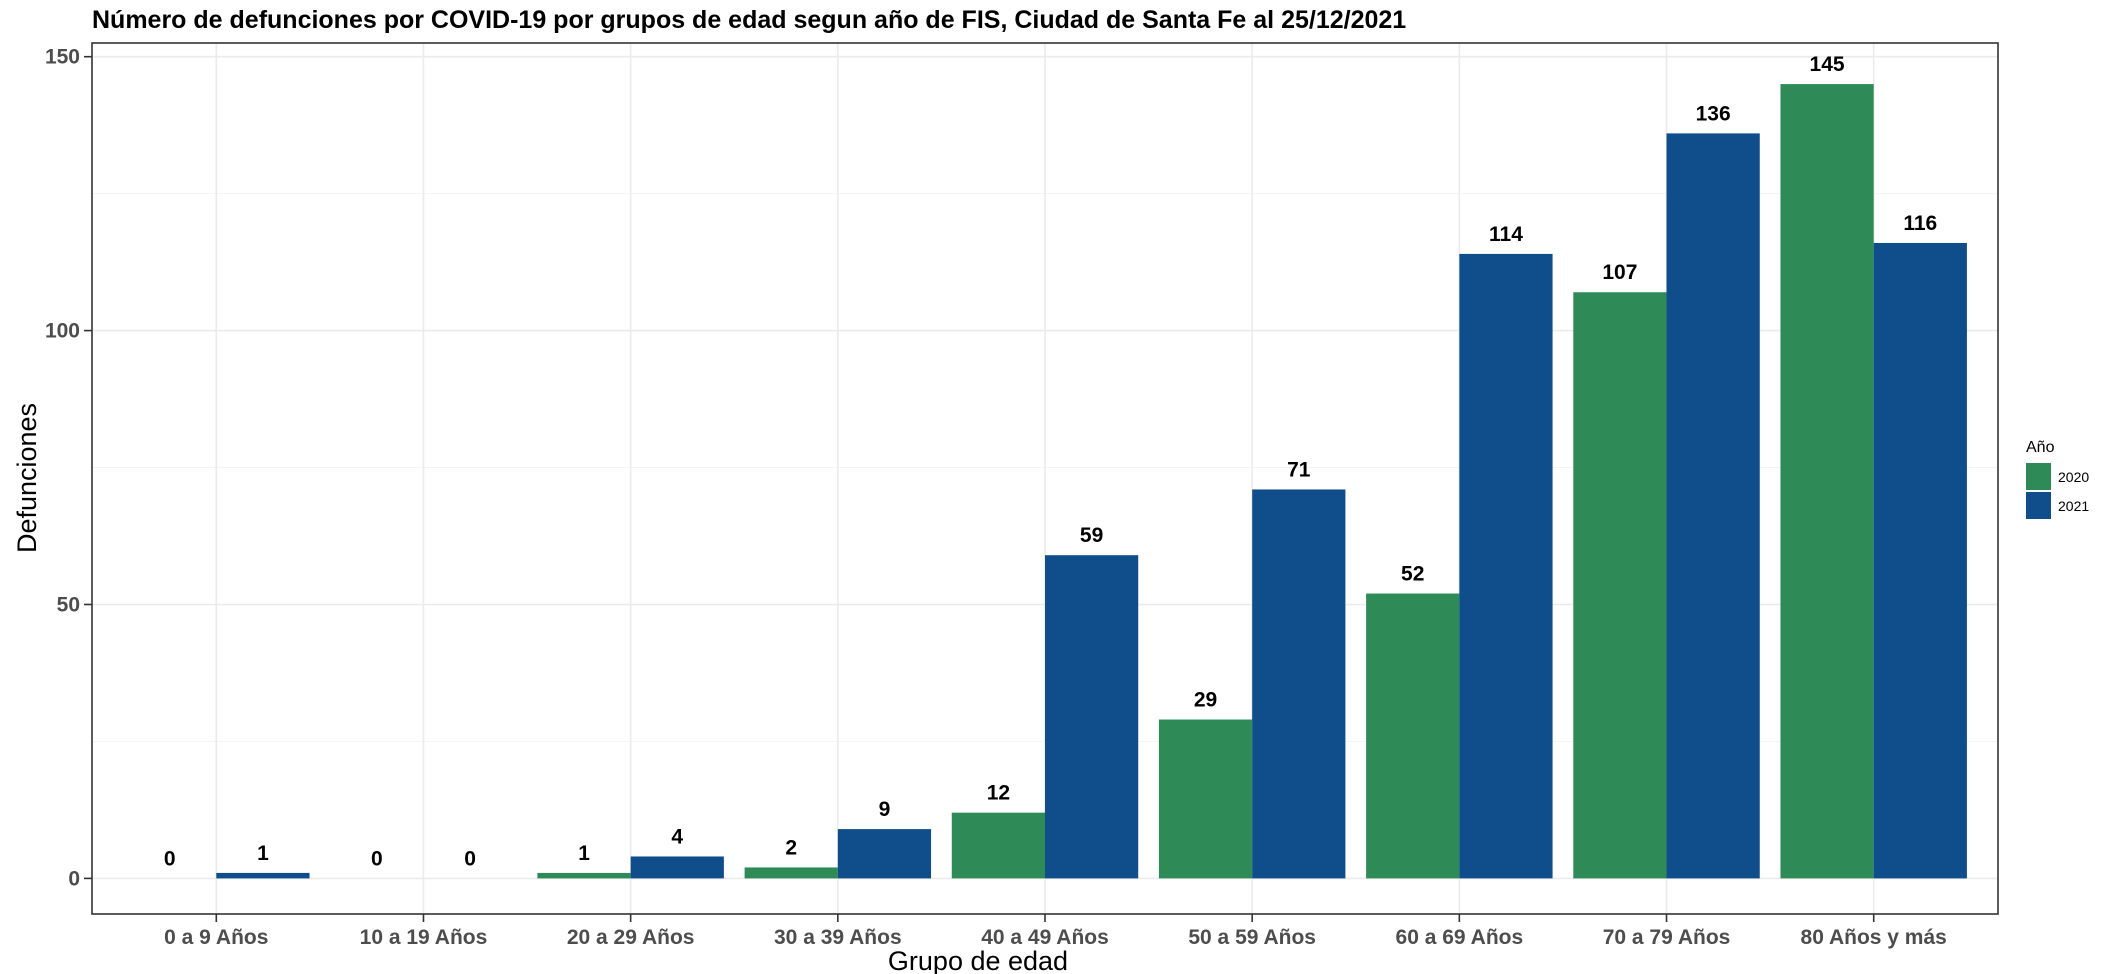  What do you see at coordinates (1619, 272) in the screenshot?
I see `bar-value-label: 107` at bounding box center [1619, 272].